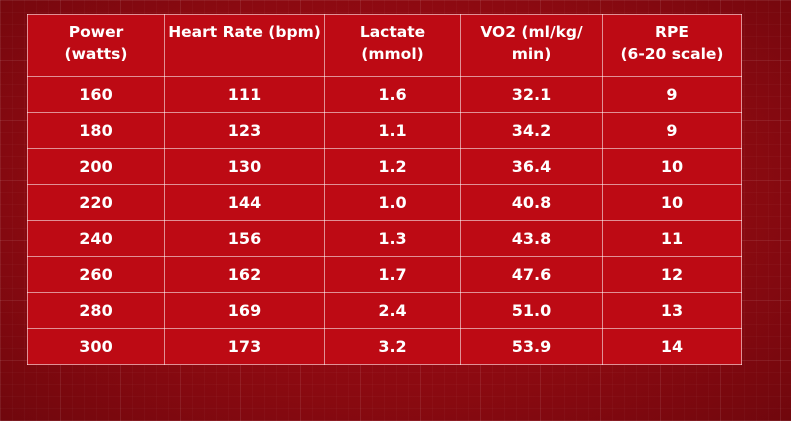 Image resolution: width=791 pixels, height=421 pixels. What do you see at coordinates (531, 166) in the screenshot?
I see `cell-vo2: 36.4` at bounding box center [531, 166].